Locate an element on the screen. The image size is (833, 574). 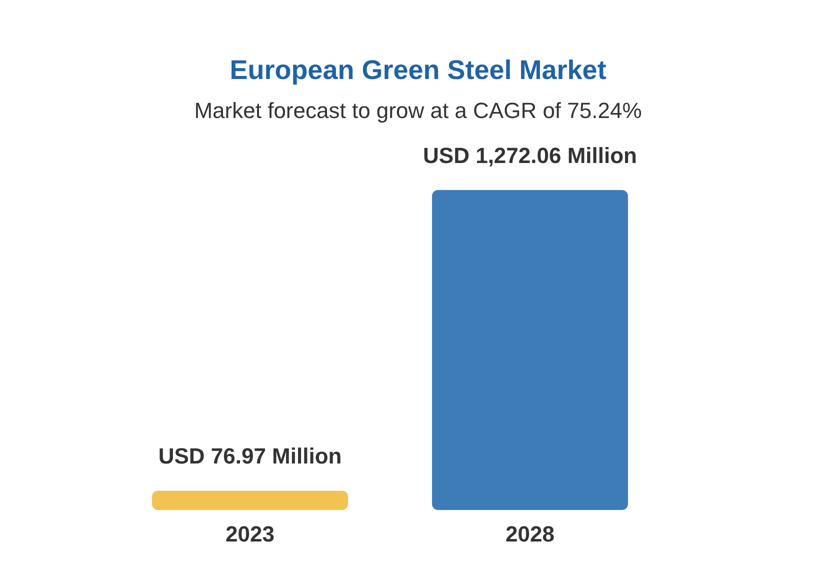
chart-title: European Green Steel Market is located at coordinates (418, 70).